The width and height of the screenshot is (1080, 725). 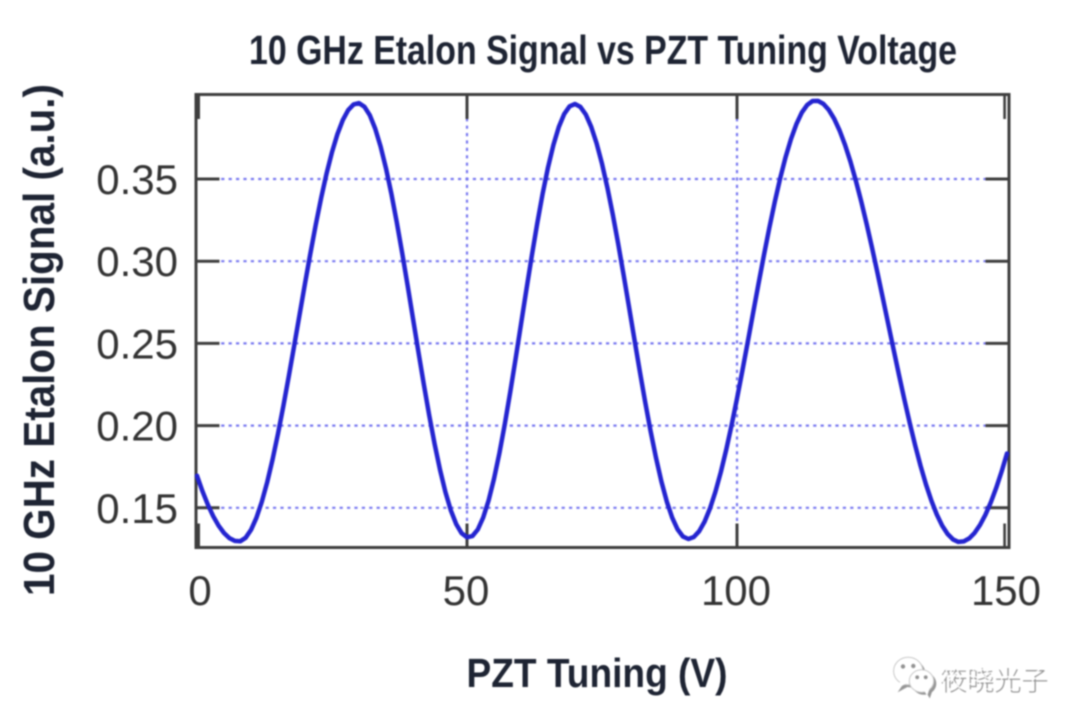 What do you see at coordinates (466, 590) in the screenshot?
I see `svg-text: 50` at bounding box center [466, 590].